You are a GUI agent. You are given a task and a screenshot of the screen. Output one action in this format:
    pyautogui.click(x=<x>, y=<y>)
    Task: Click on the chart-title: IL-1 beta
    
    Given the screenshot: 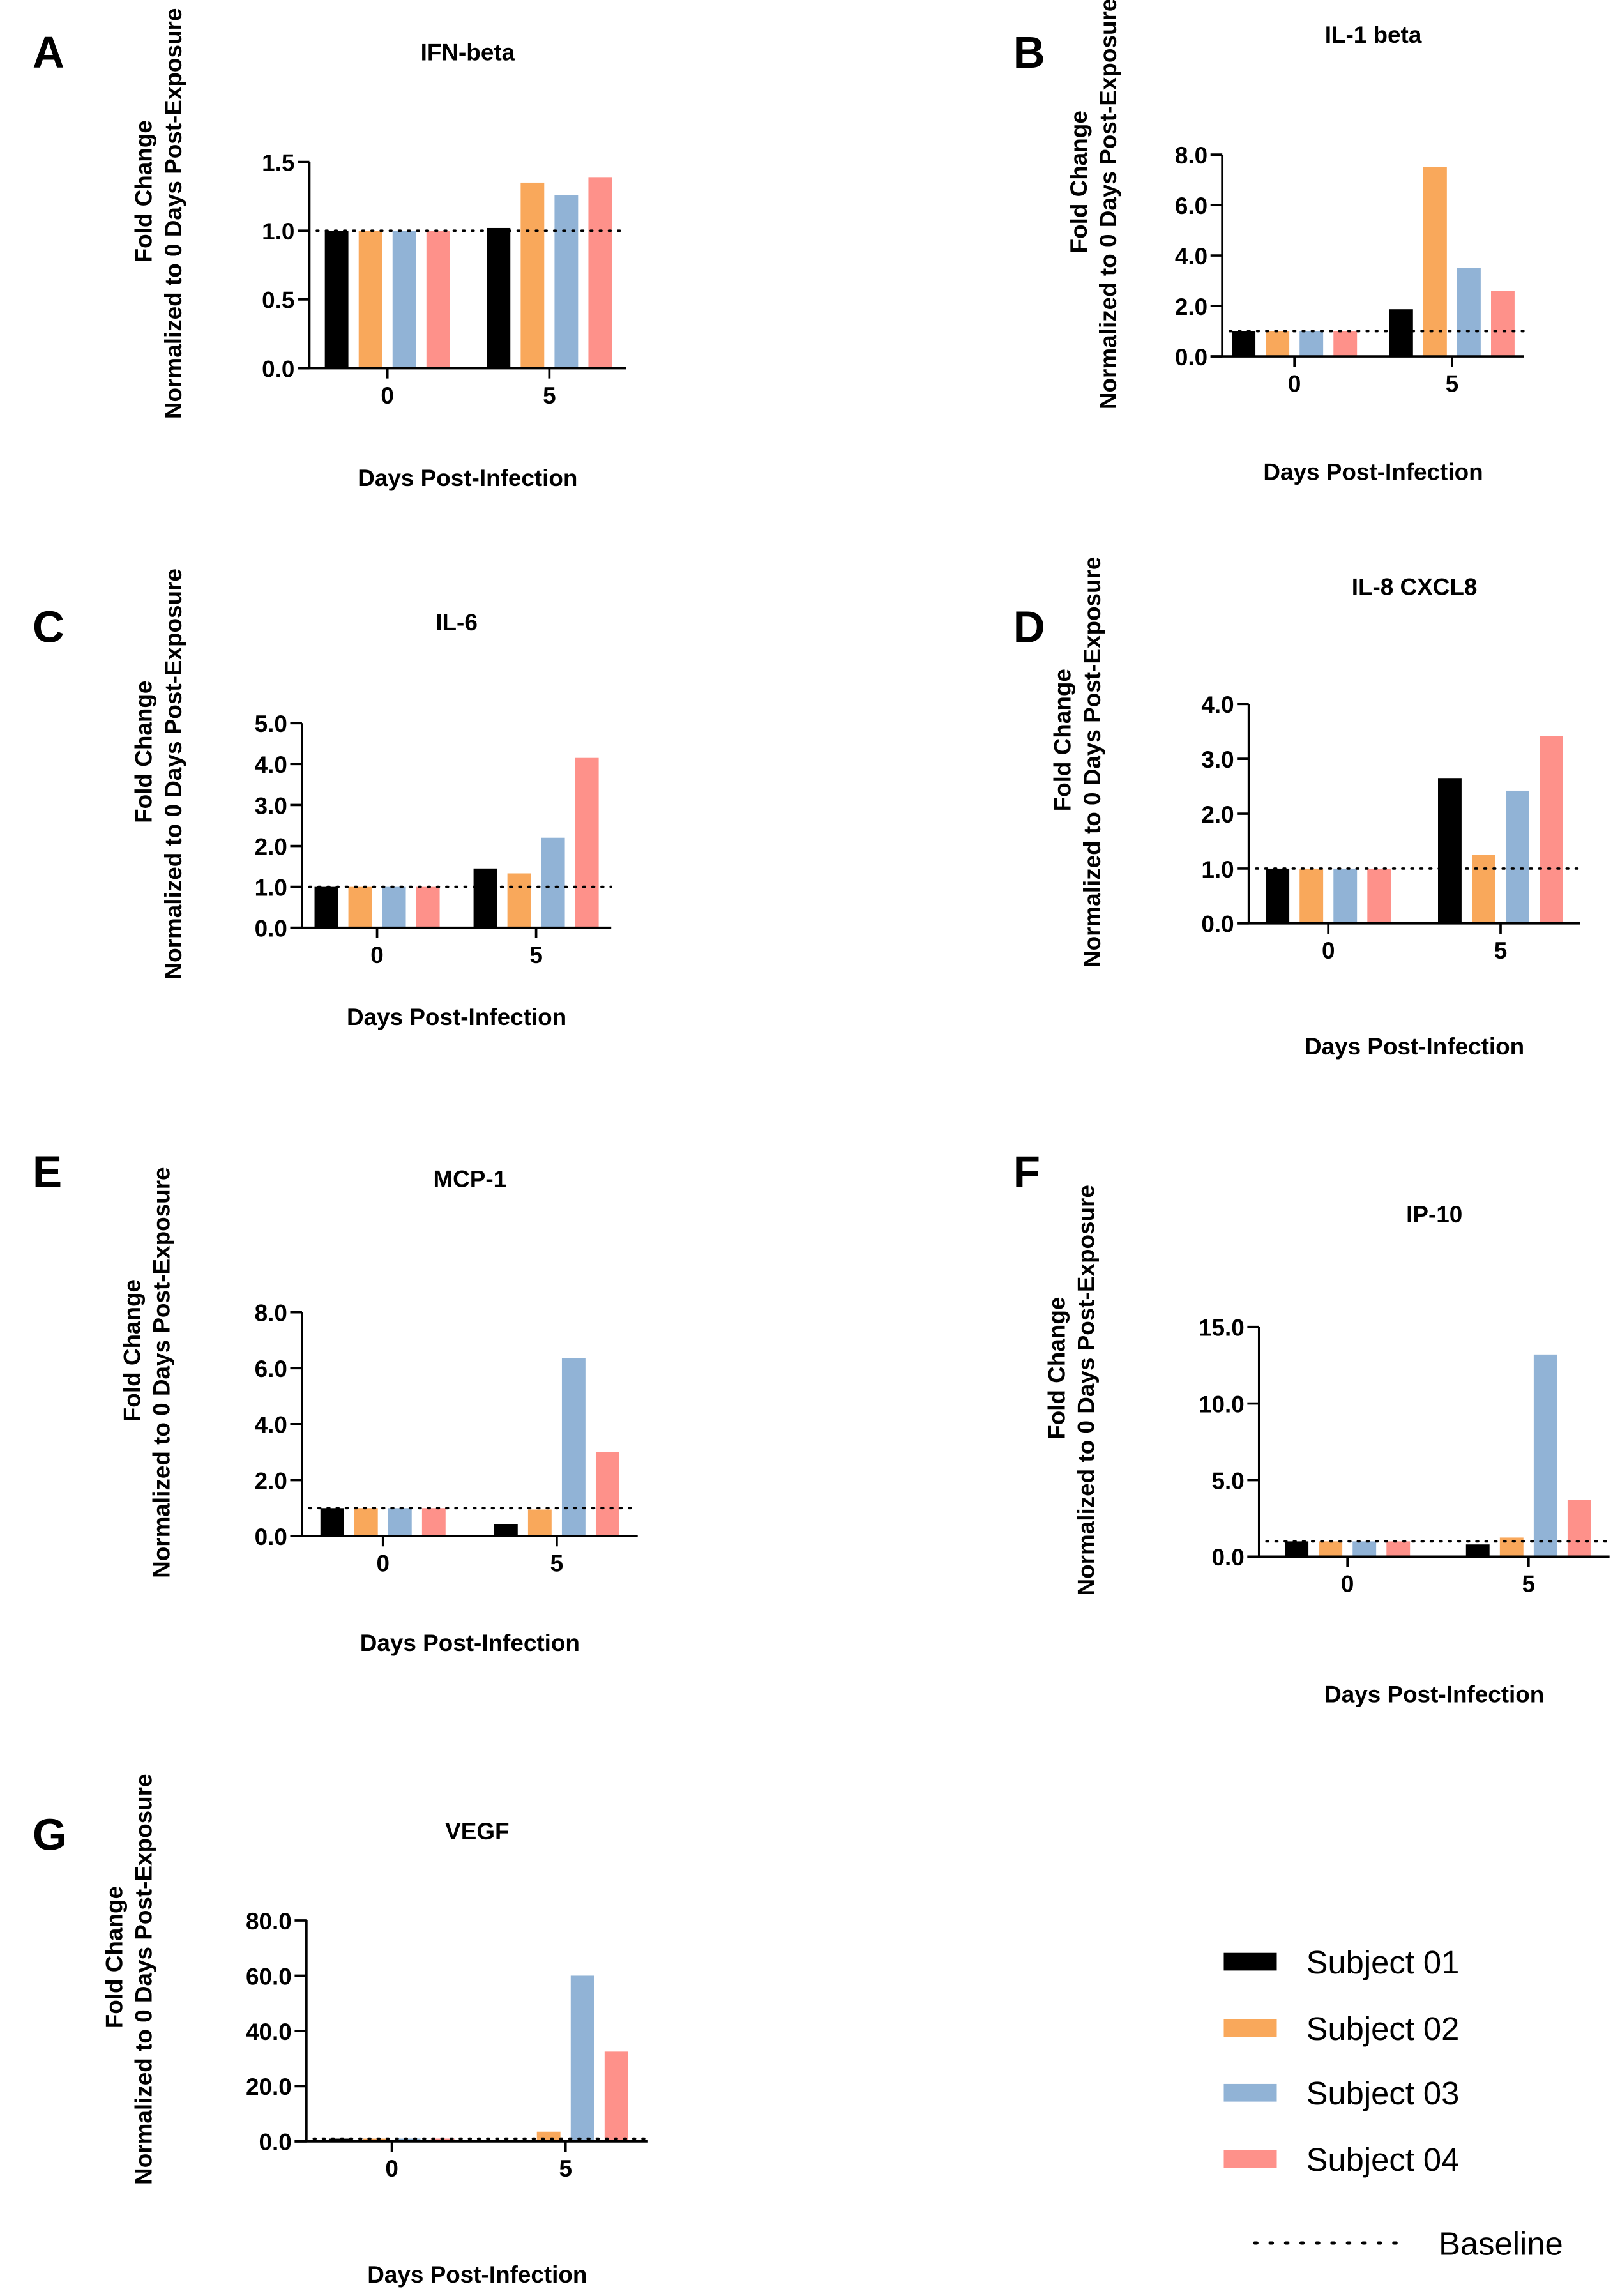 What is the action you would take?
    pyautogui.click(x=1373, y=35)
    